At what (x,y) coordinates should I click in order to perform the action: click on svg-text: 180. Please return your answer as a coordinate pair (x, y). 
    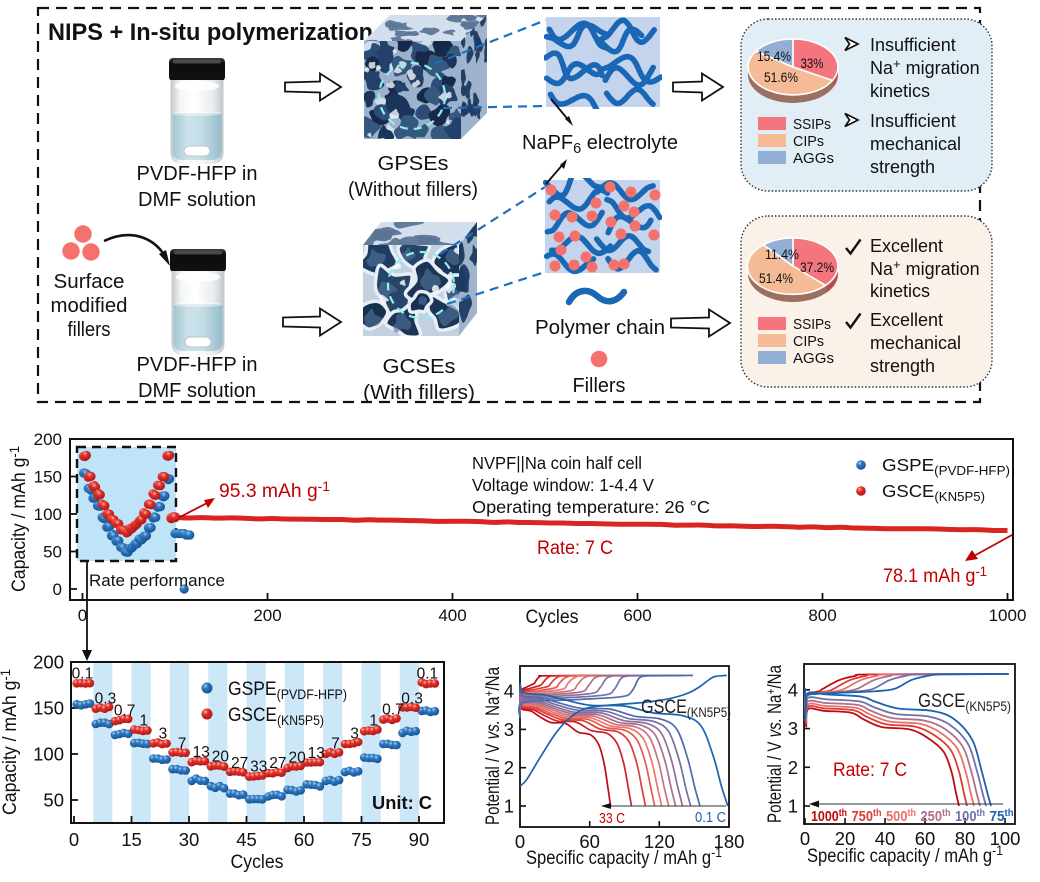
    Looking at the image, I should click on (729, 841).